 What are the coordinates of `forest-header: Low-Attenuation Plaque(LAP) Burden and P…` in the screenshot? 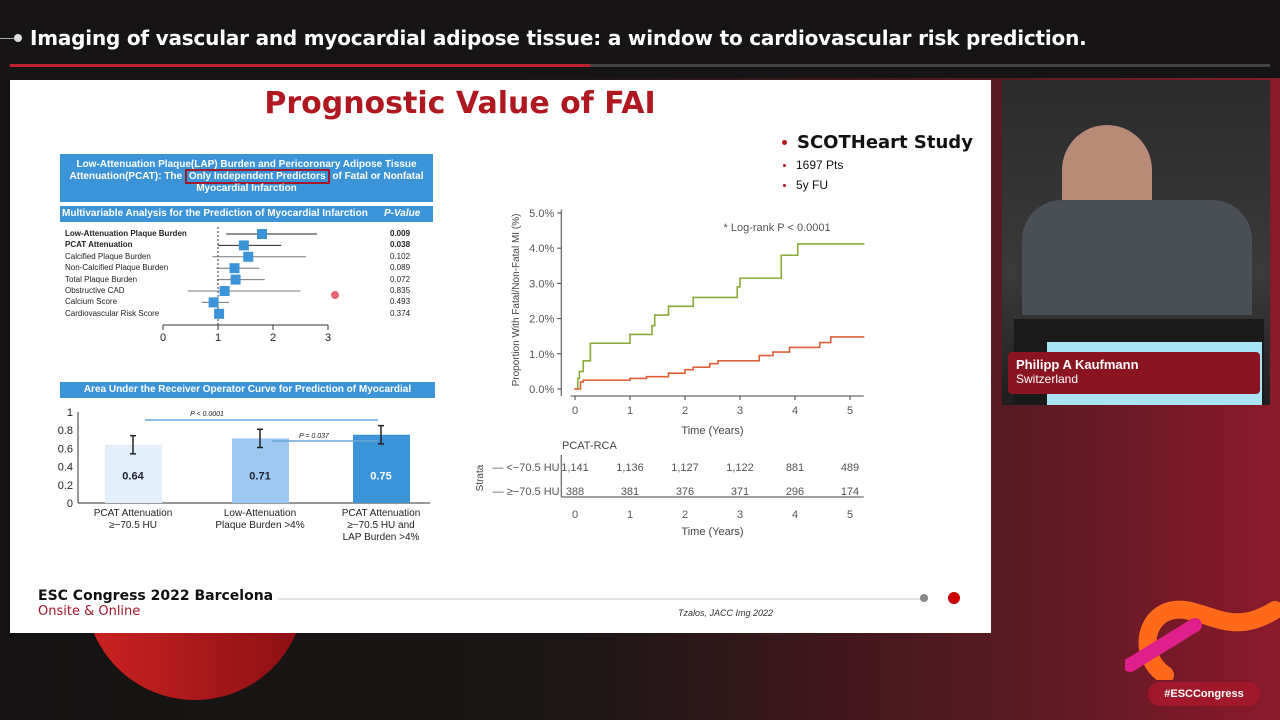 It's located at (246, 178).